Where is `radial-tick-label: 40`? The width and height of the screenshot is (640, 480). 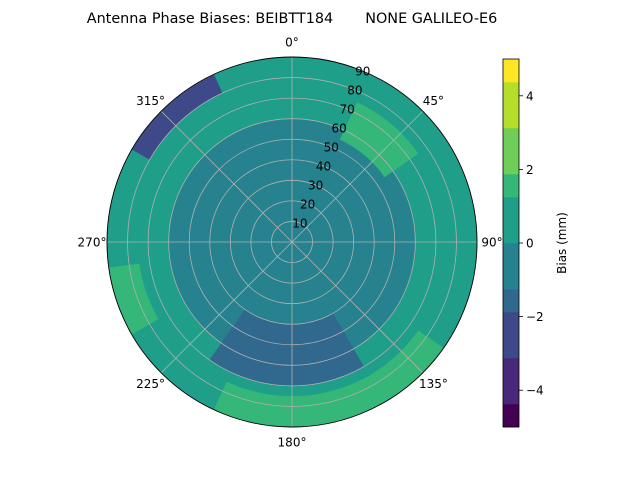 radial-tick-label: 40 is located at coordinates (323, 167).